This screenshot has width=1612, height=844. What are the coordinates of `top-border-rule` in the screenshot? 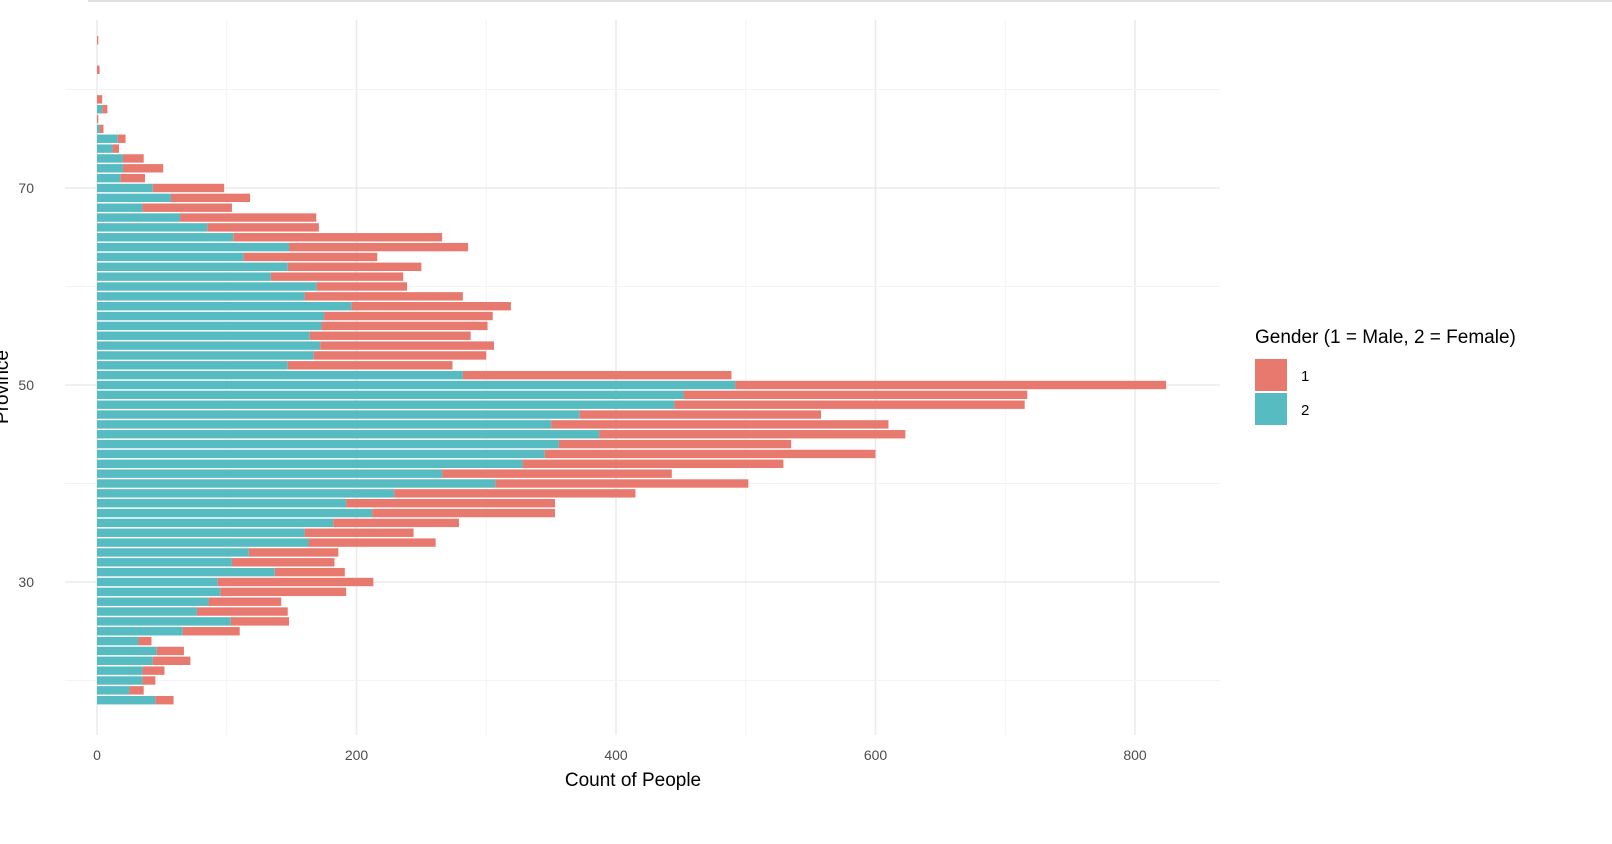 It's located at (850, 1).